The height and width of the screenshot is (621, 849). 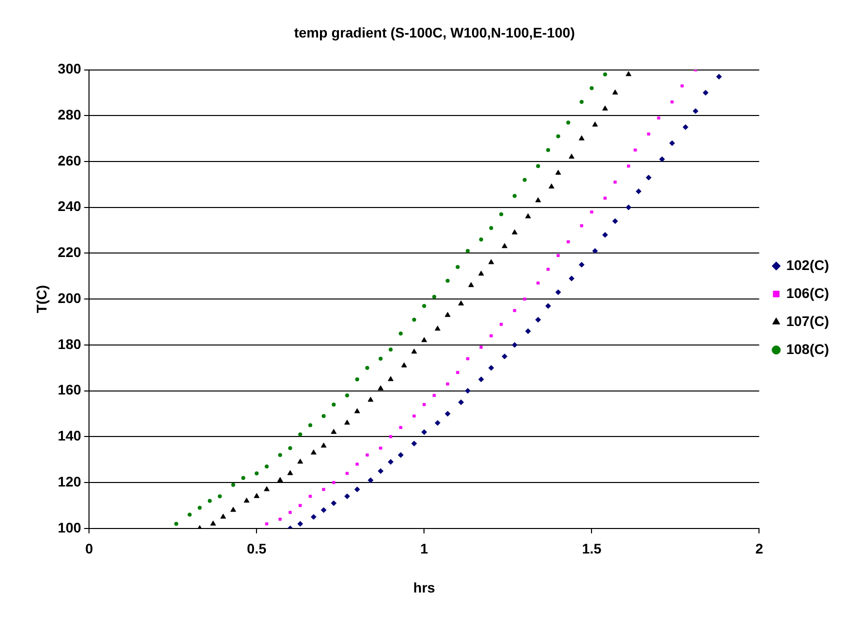 I want to click on legend-label: 102(C), so click(x=808, y=264).